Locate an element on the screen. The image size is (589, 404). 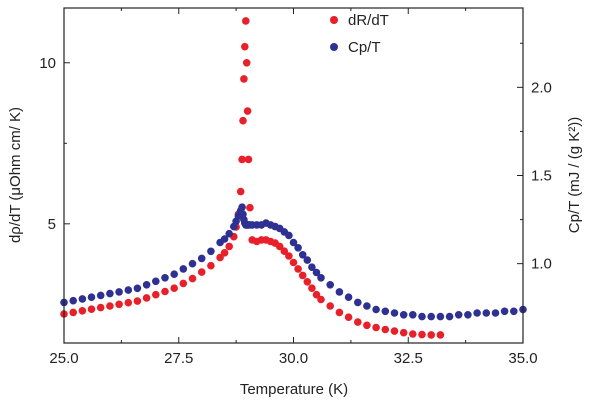
y-right-tick-label: 2.0 is located at coordinates (541, 87).